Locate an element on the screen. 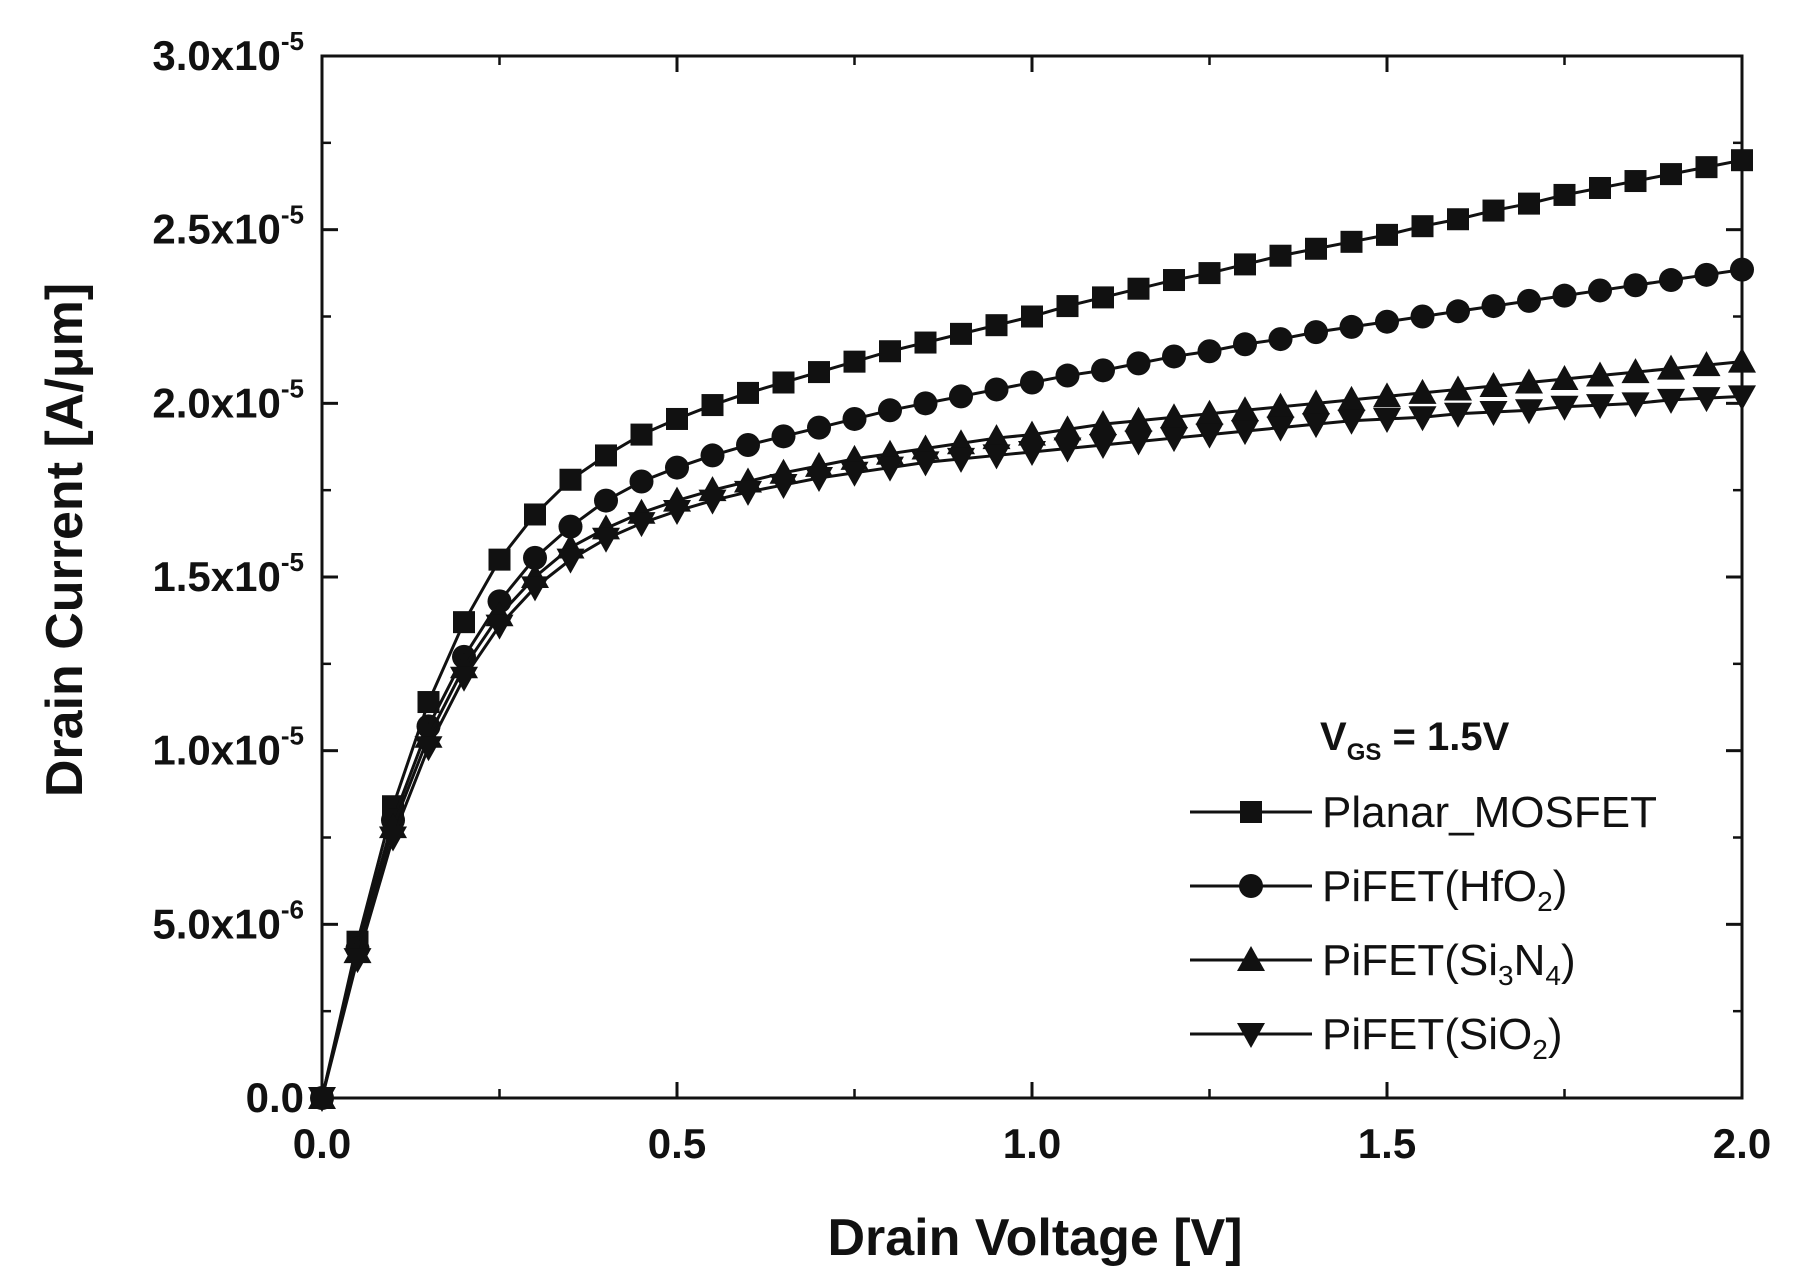 Image resolution: width=1808 pixels, height=1272 pixels. legend-title: VGS = 1.5V is located at coordinates (1415, 740).